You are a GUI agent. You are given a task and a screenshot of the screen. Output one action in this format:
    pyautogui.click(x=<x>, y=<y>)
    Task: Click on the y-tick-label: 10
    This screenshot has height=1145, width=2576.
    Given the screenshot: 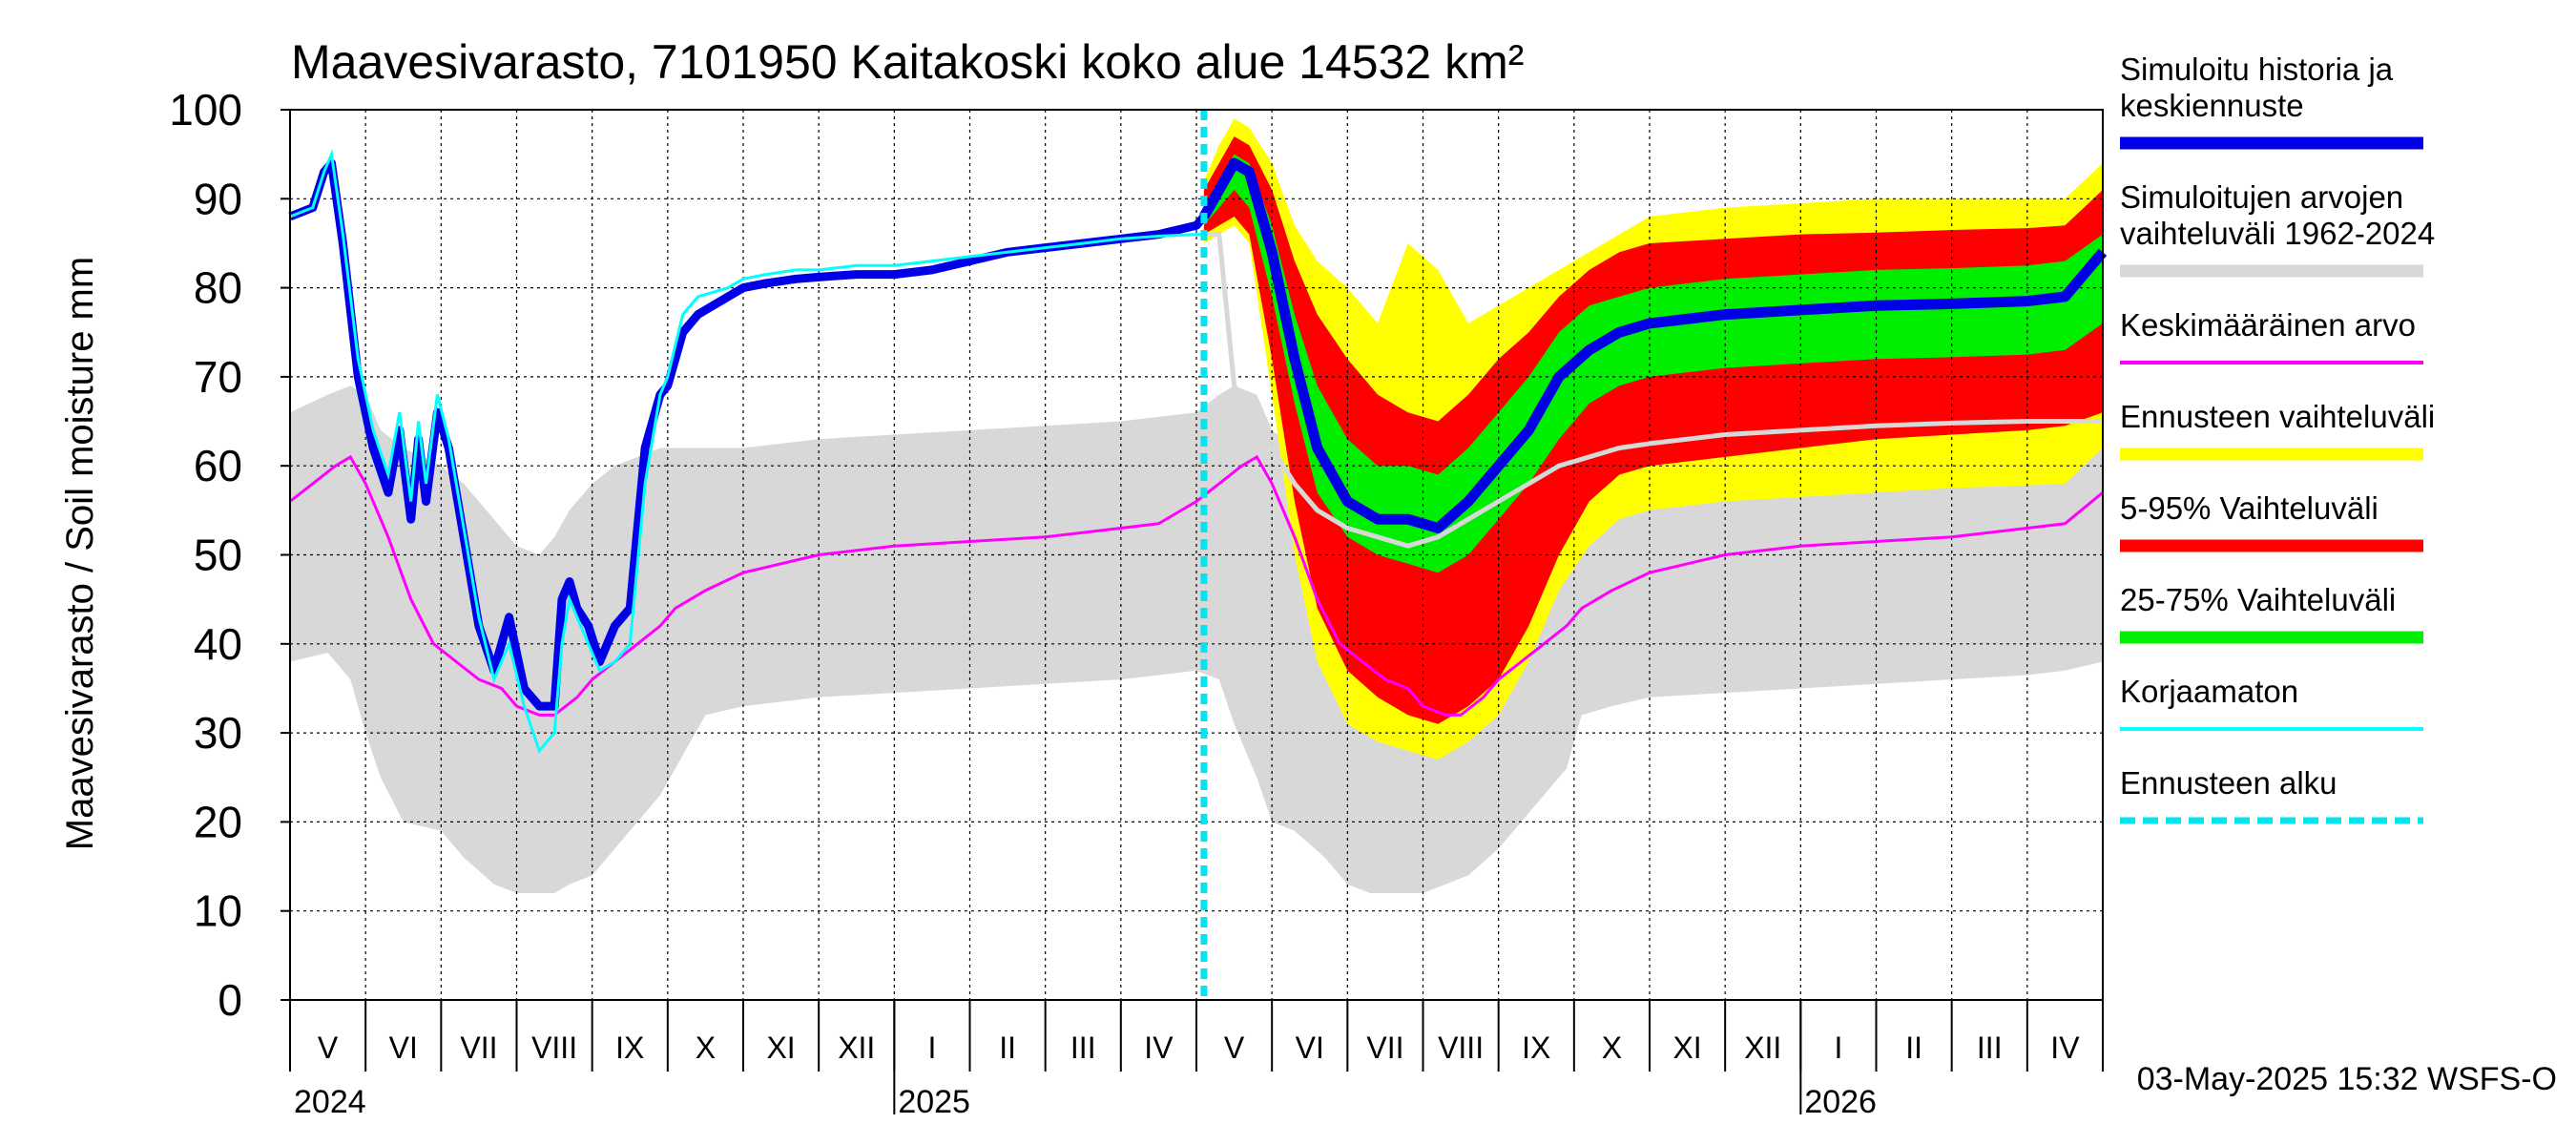 What is the action you would take?
    pyautogui.click(x=218, y=911)
    